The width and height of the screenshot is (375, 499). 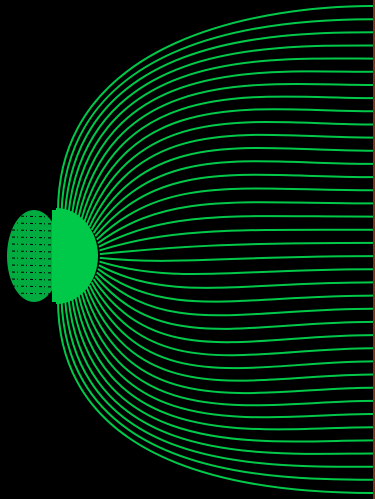 I want to click on sphere-group, so click(x=52, y=256).